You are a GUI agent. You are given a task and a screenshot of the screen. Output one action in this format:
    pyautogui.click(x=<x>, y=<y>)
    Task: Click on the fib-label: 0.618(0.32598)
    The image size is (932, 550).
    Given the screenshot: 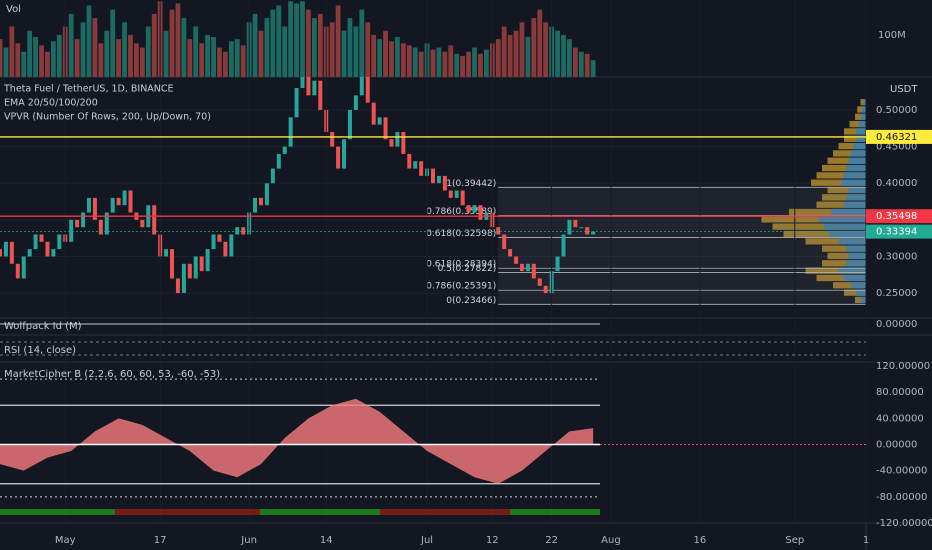 What is the action you would take?
    pyautogui.click(x=461, y=234)
    